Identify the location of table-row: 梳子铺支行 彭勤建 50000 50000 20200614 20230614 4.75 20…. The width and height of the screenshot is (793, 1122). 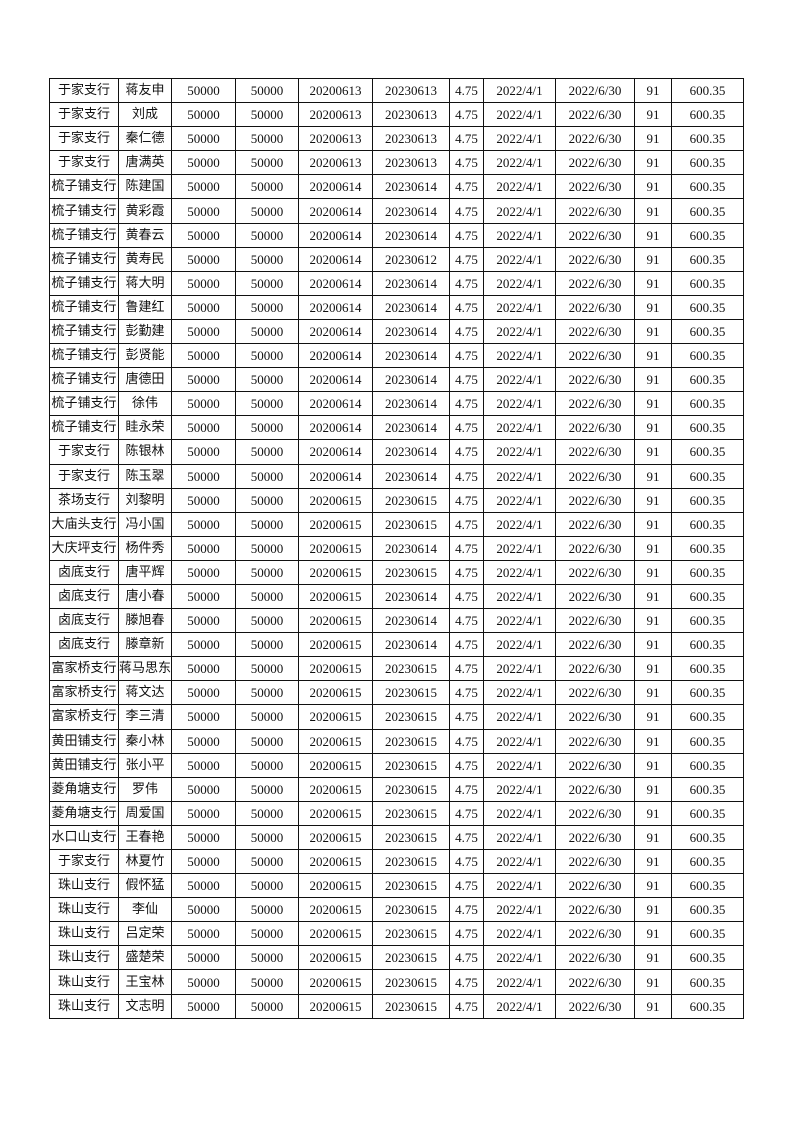
(397, 331).